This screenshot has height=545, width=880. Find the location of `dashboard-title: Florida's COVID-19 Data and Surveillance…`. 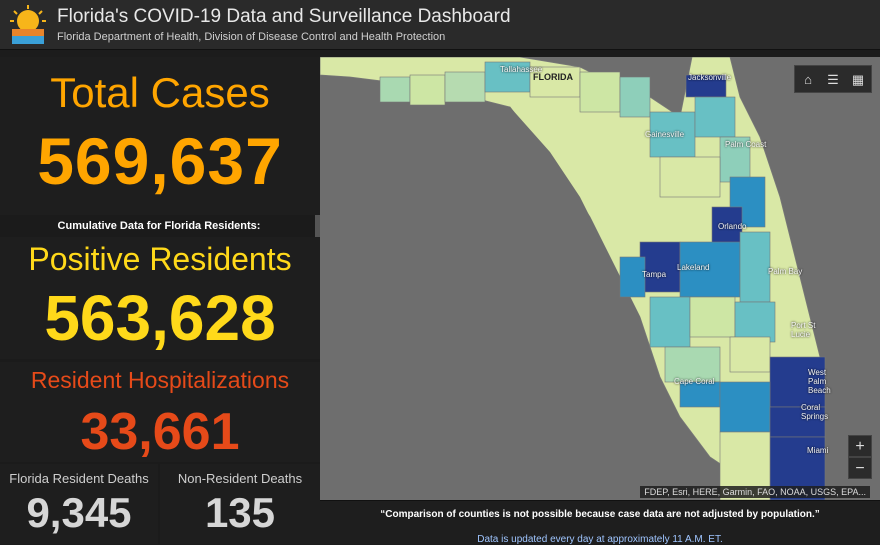

dashboard-title: Florida's COVID-19 Data and Surveillance… is located at coordinates (284, 16).